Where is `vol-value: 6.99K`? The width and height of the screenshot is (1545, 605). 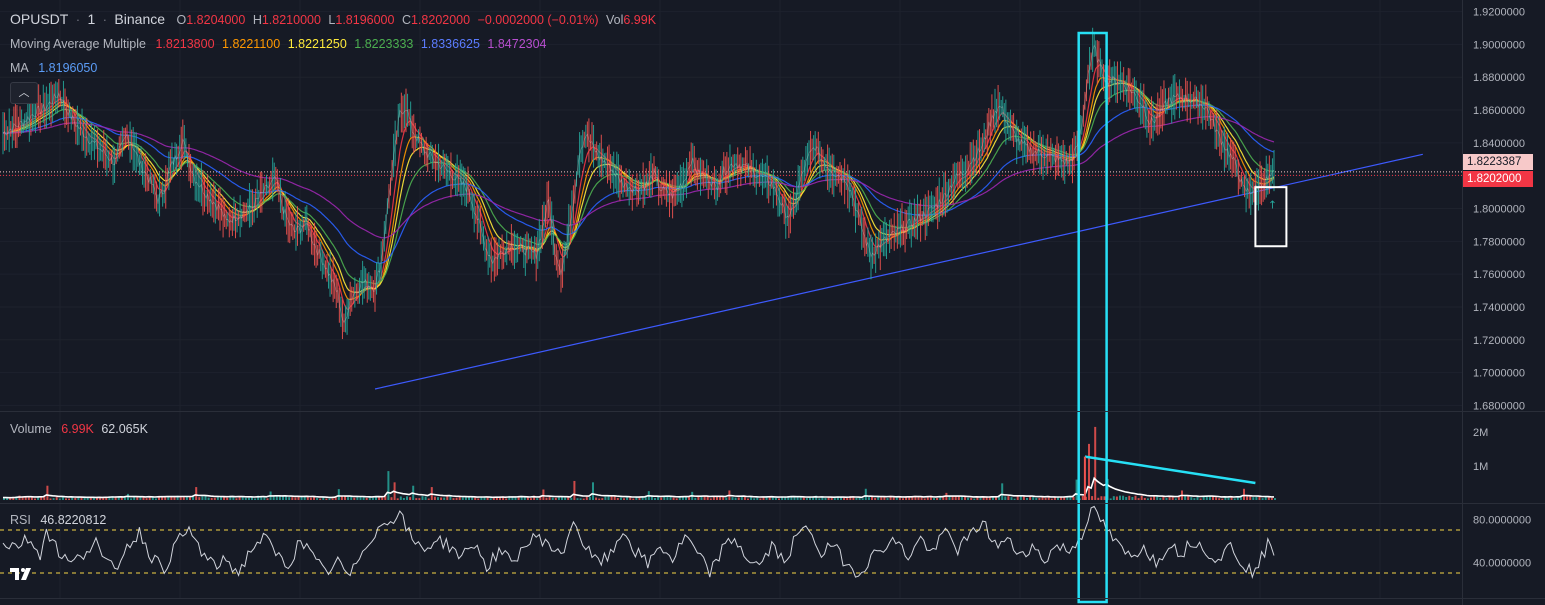 vol-value: 6.99K is located at coordinates (640, 20).